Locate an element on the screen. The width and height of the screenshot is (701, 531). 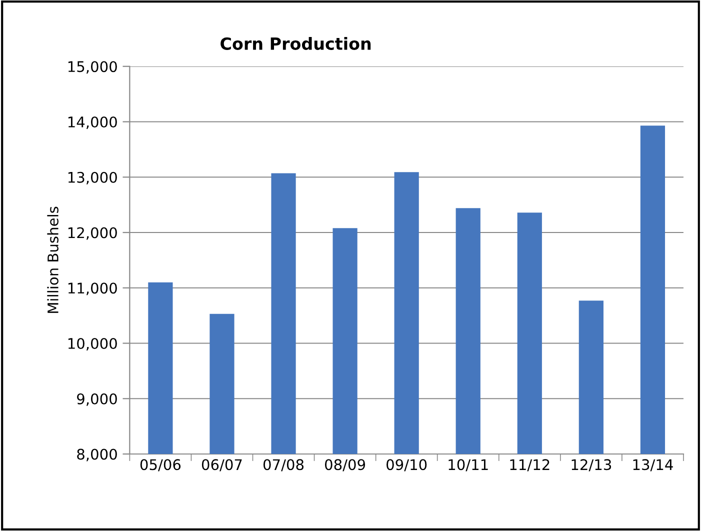
y-axis-title: Million Bushels is located at coordinates (52, 259).